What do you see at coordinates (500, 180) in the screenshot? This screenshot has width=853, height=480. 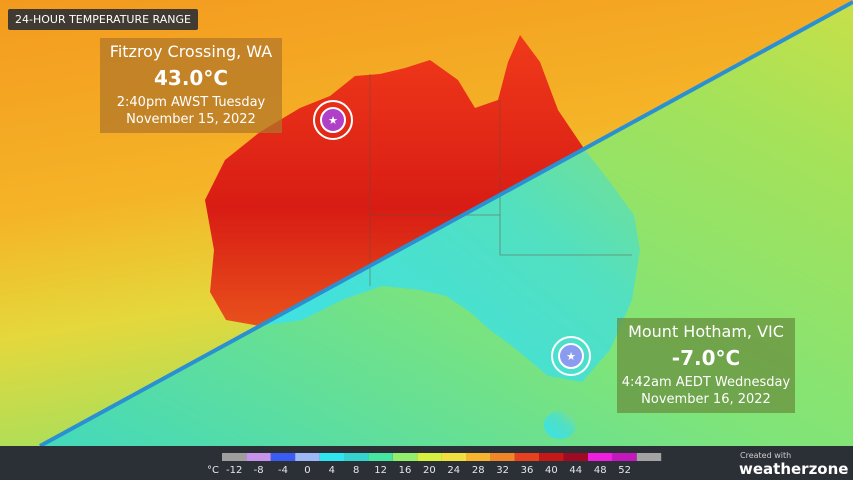 I see `state-borders` at bounding box center [500, 180].